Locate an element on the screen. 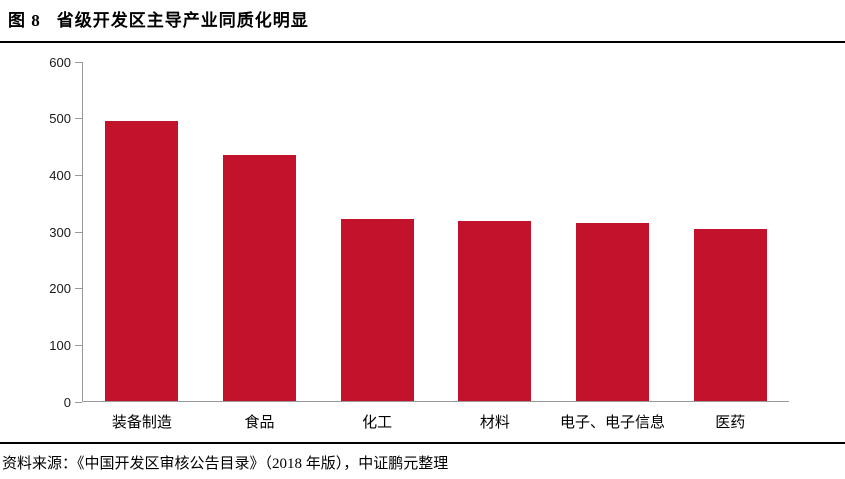  x-category-label: 装备制造 is located at coordinates (141, 422).